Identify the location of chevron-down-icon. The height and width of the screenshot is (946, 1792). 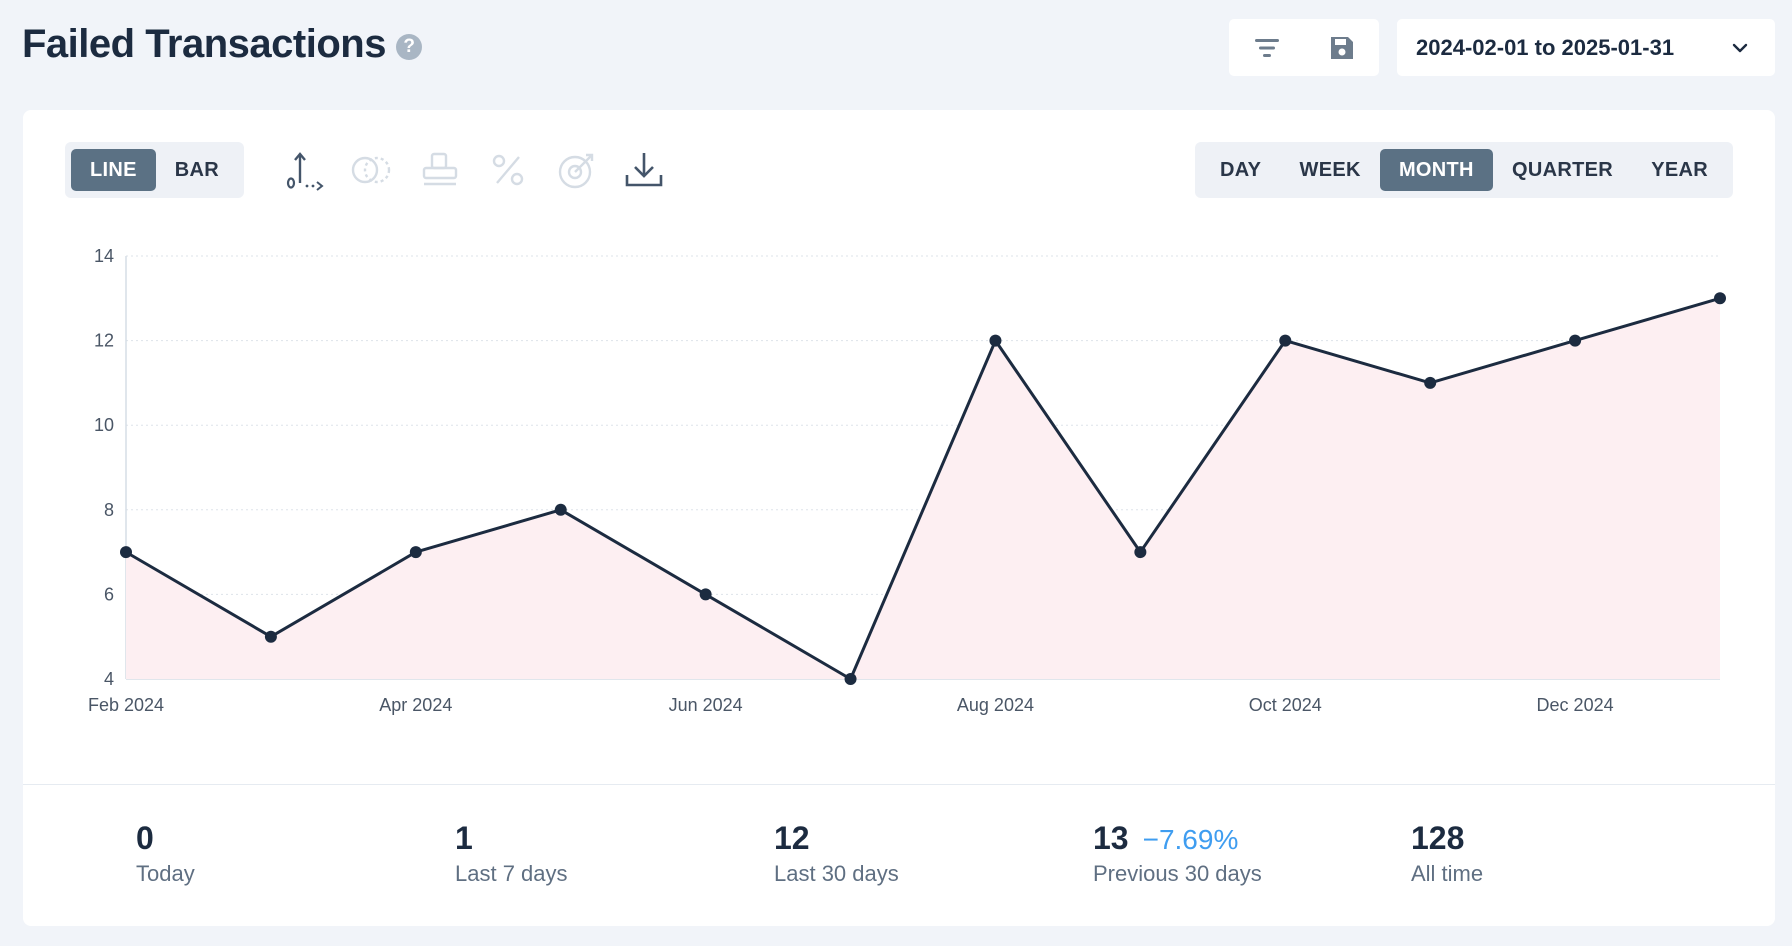
(1740, 47).